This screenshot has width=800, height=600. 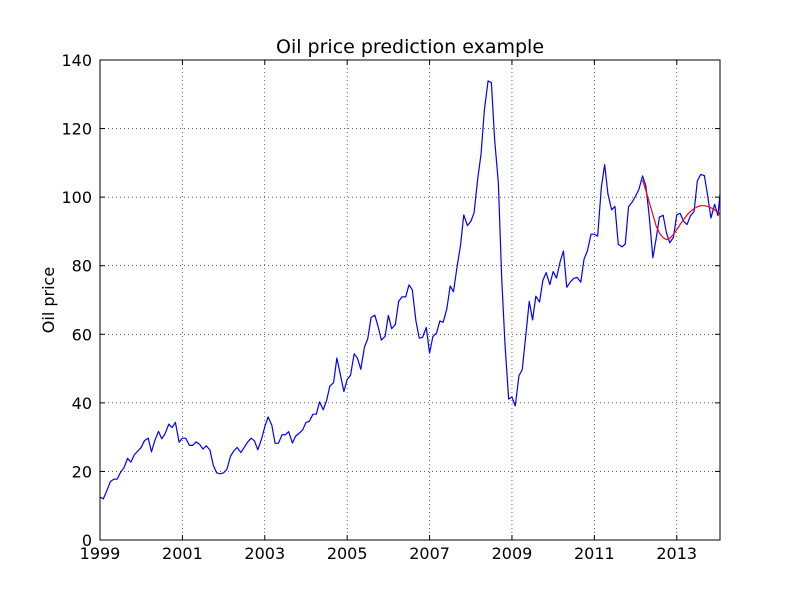 I want to click on x-tick-label: 2007, so click(x=429, y=553).